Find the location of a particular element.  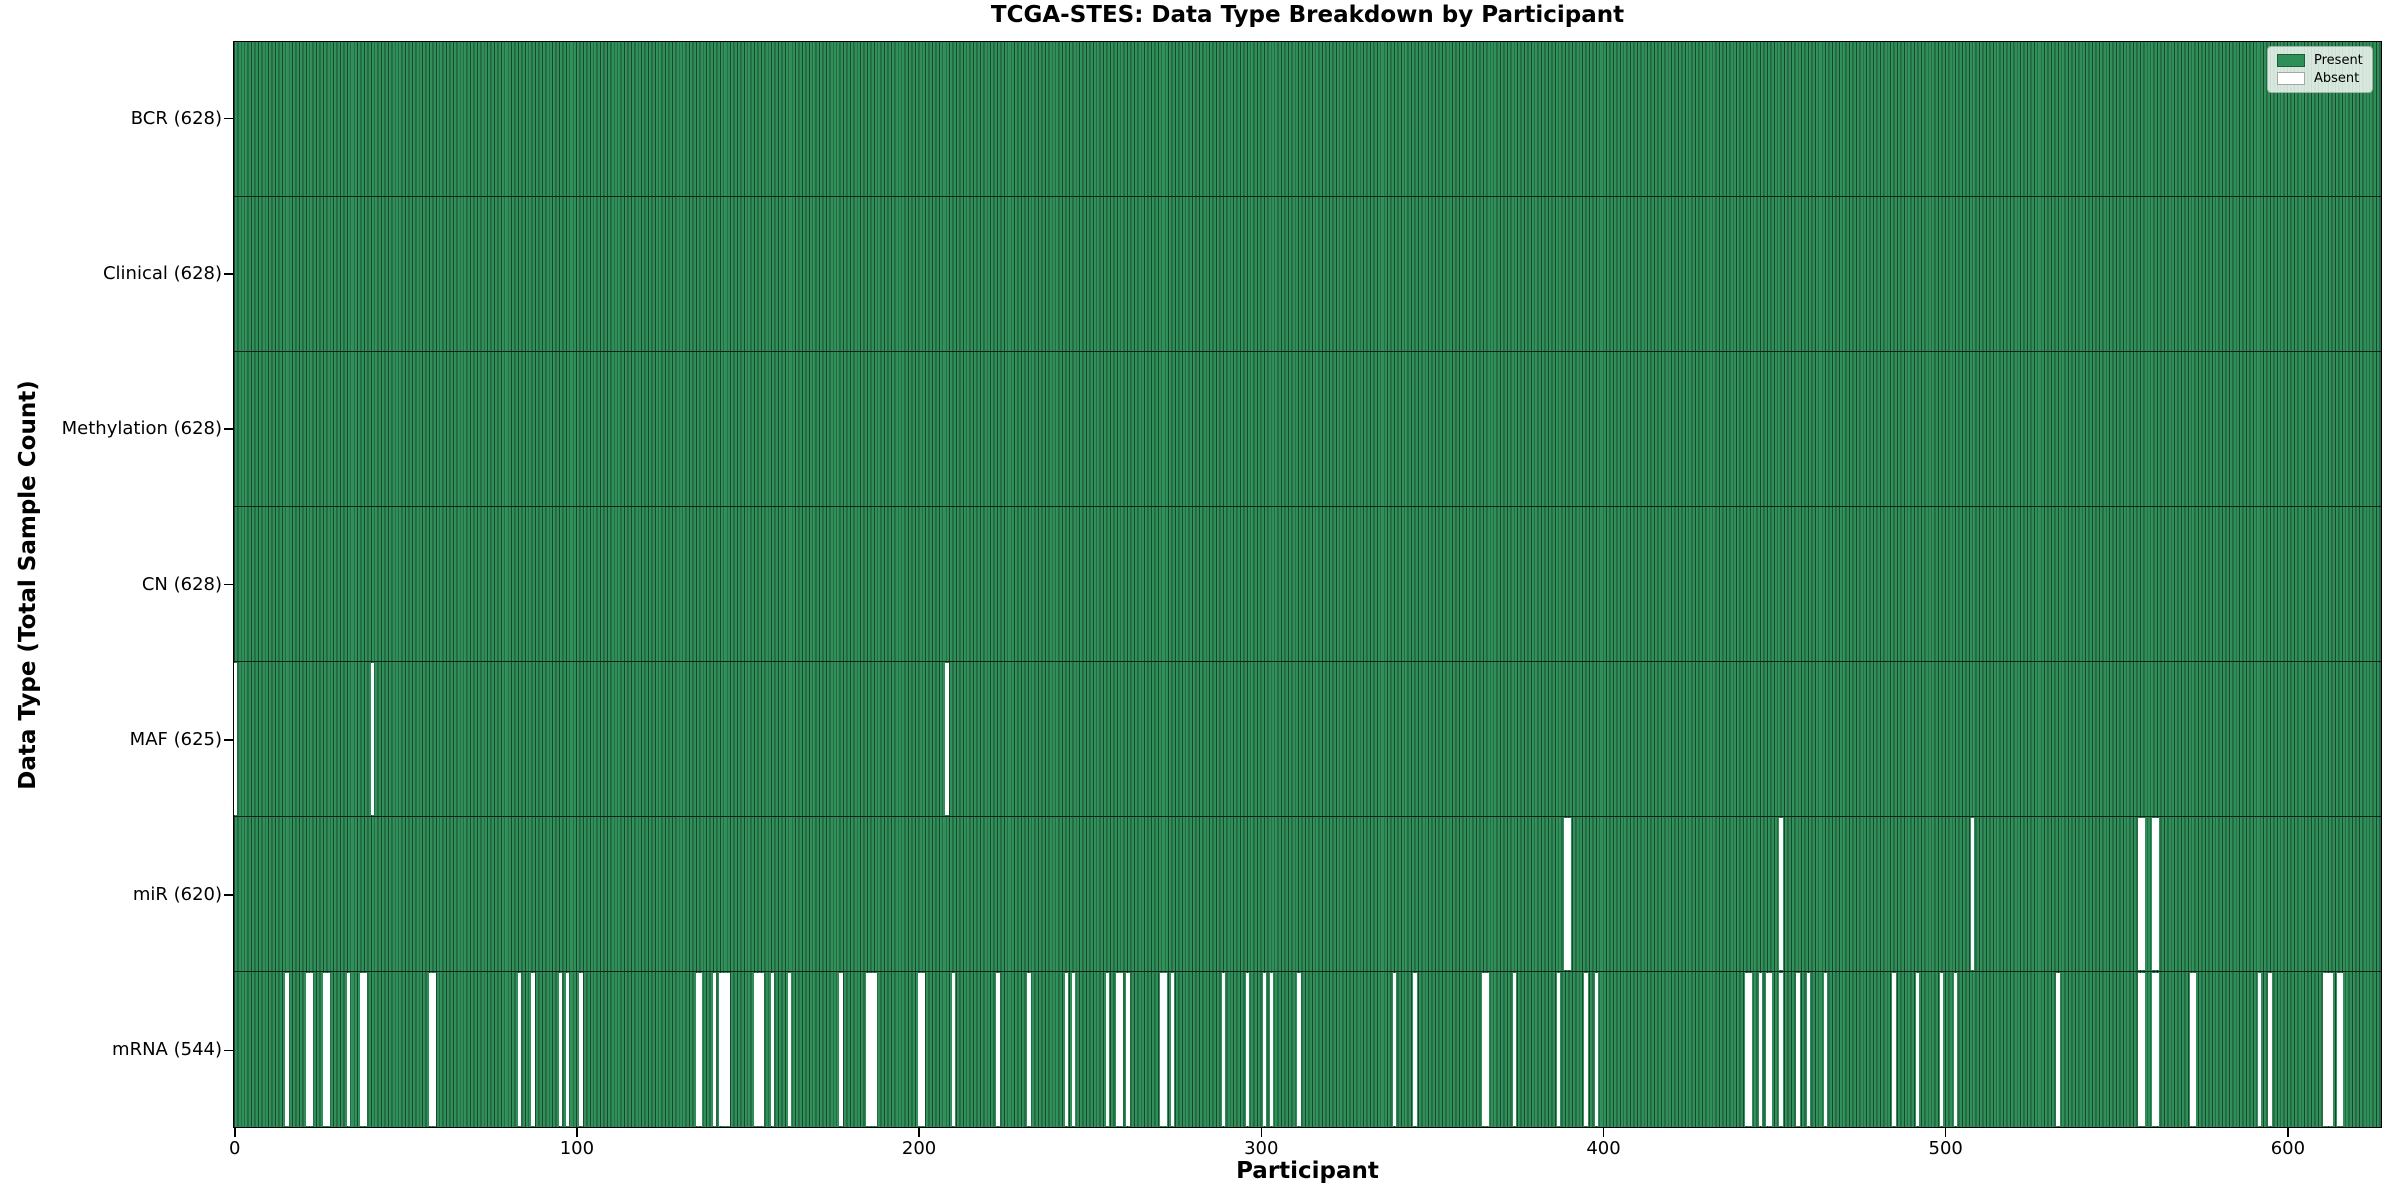

xtick-label-200: 200 is located at coordinates (919, 1148).